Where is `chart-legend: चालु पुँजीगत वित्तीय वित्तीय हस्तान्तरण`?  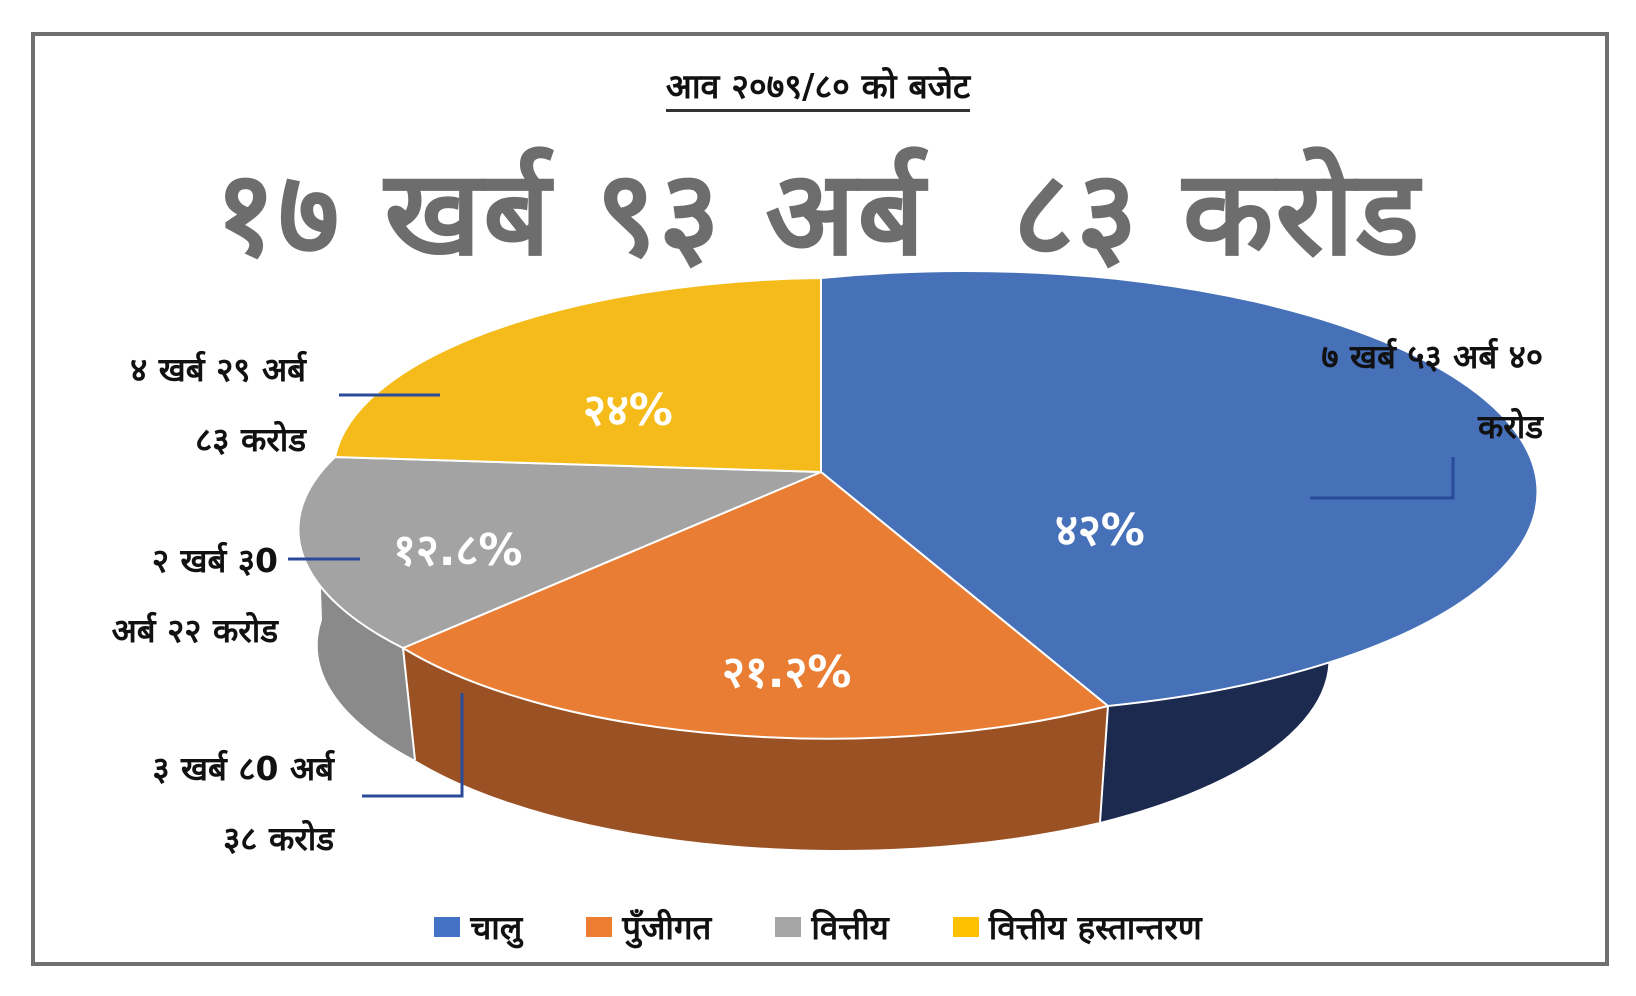
chart-legend: चालु पुँजीगत वित्तीय वित्तीय हस्तान्तरण is located at coordinates (818, 926).